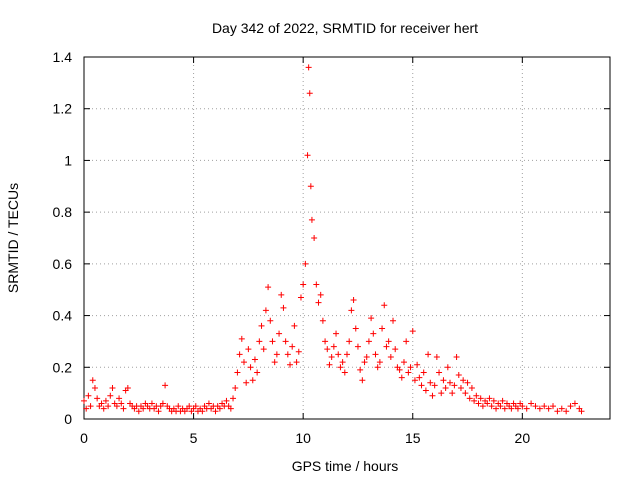 This screenshot has width=640, height=480. What do you see at coordinates (63, 367) in the screenshot?
I see `y-tick-label: 0.2` at bounding box center [63, 367].